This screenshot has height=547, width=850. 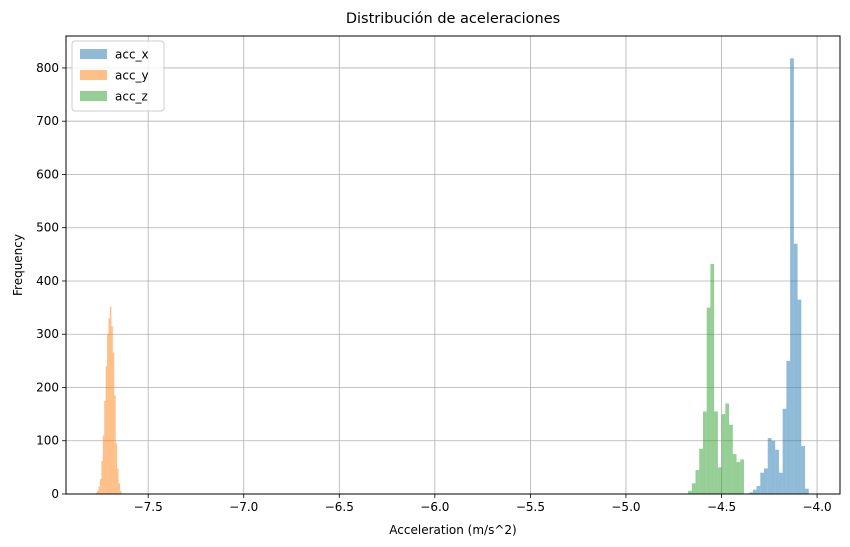 I want to click on y-tick-label: 500, so click(x=47, y=228).